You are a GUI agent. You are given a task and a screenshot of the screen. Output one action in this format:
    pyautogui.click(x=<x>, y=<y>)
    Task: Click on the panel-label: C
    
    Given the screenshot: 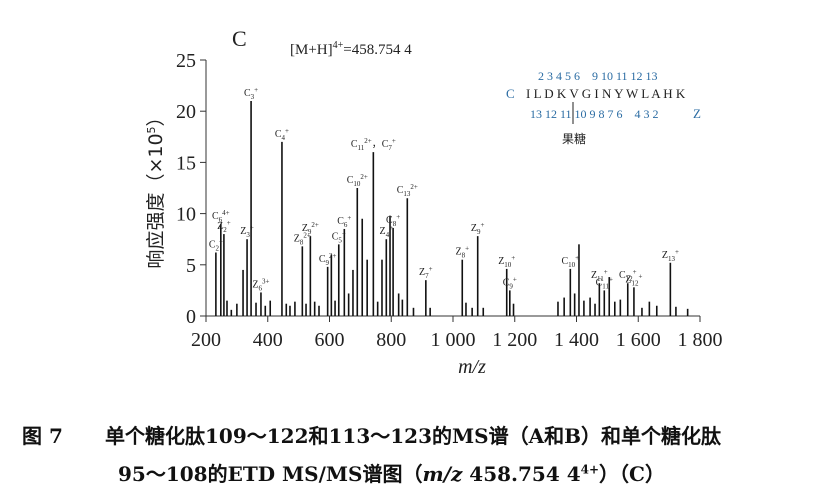 What is the action you would take?
    pyautogui.click(x=239, y=38)
    